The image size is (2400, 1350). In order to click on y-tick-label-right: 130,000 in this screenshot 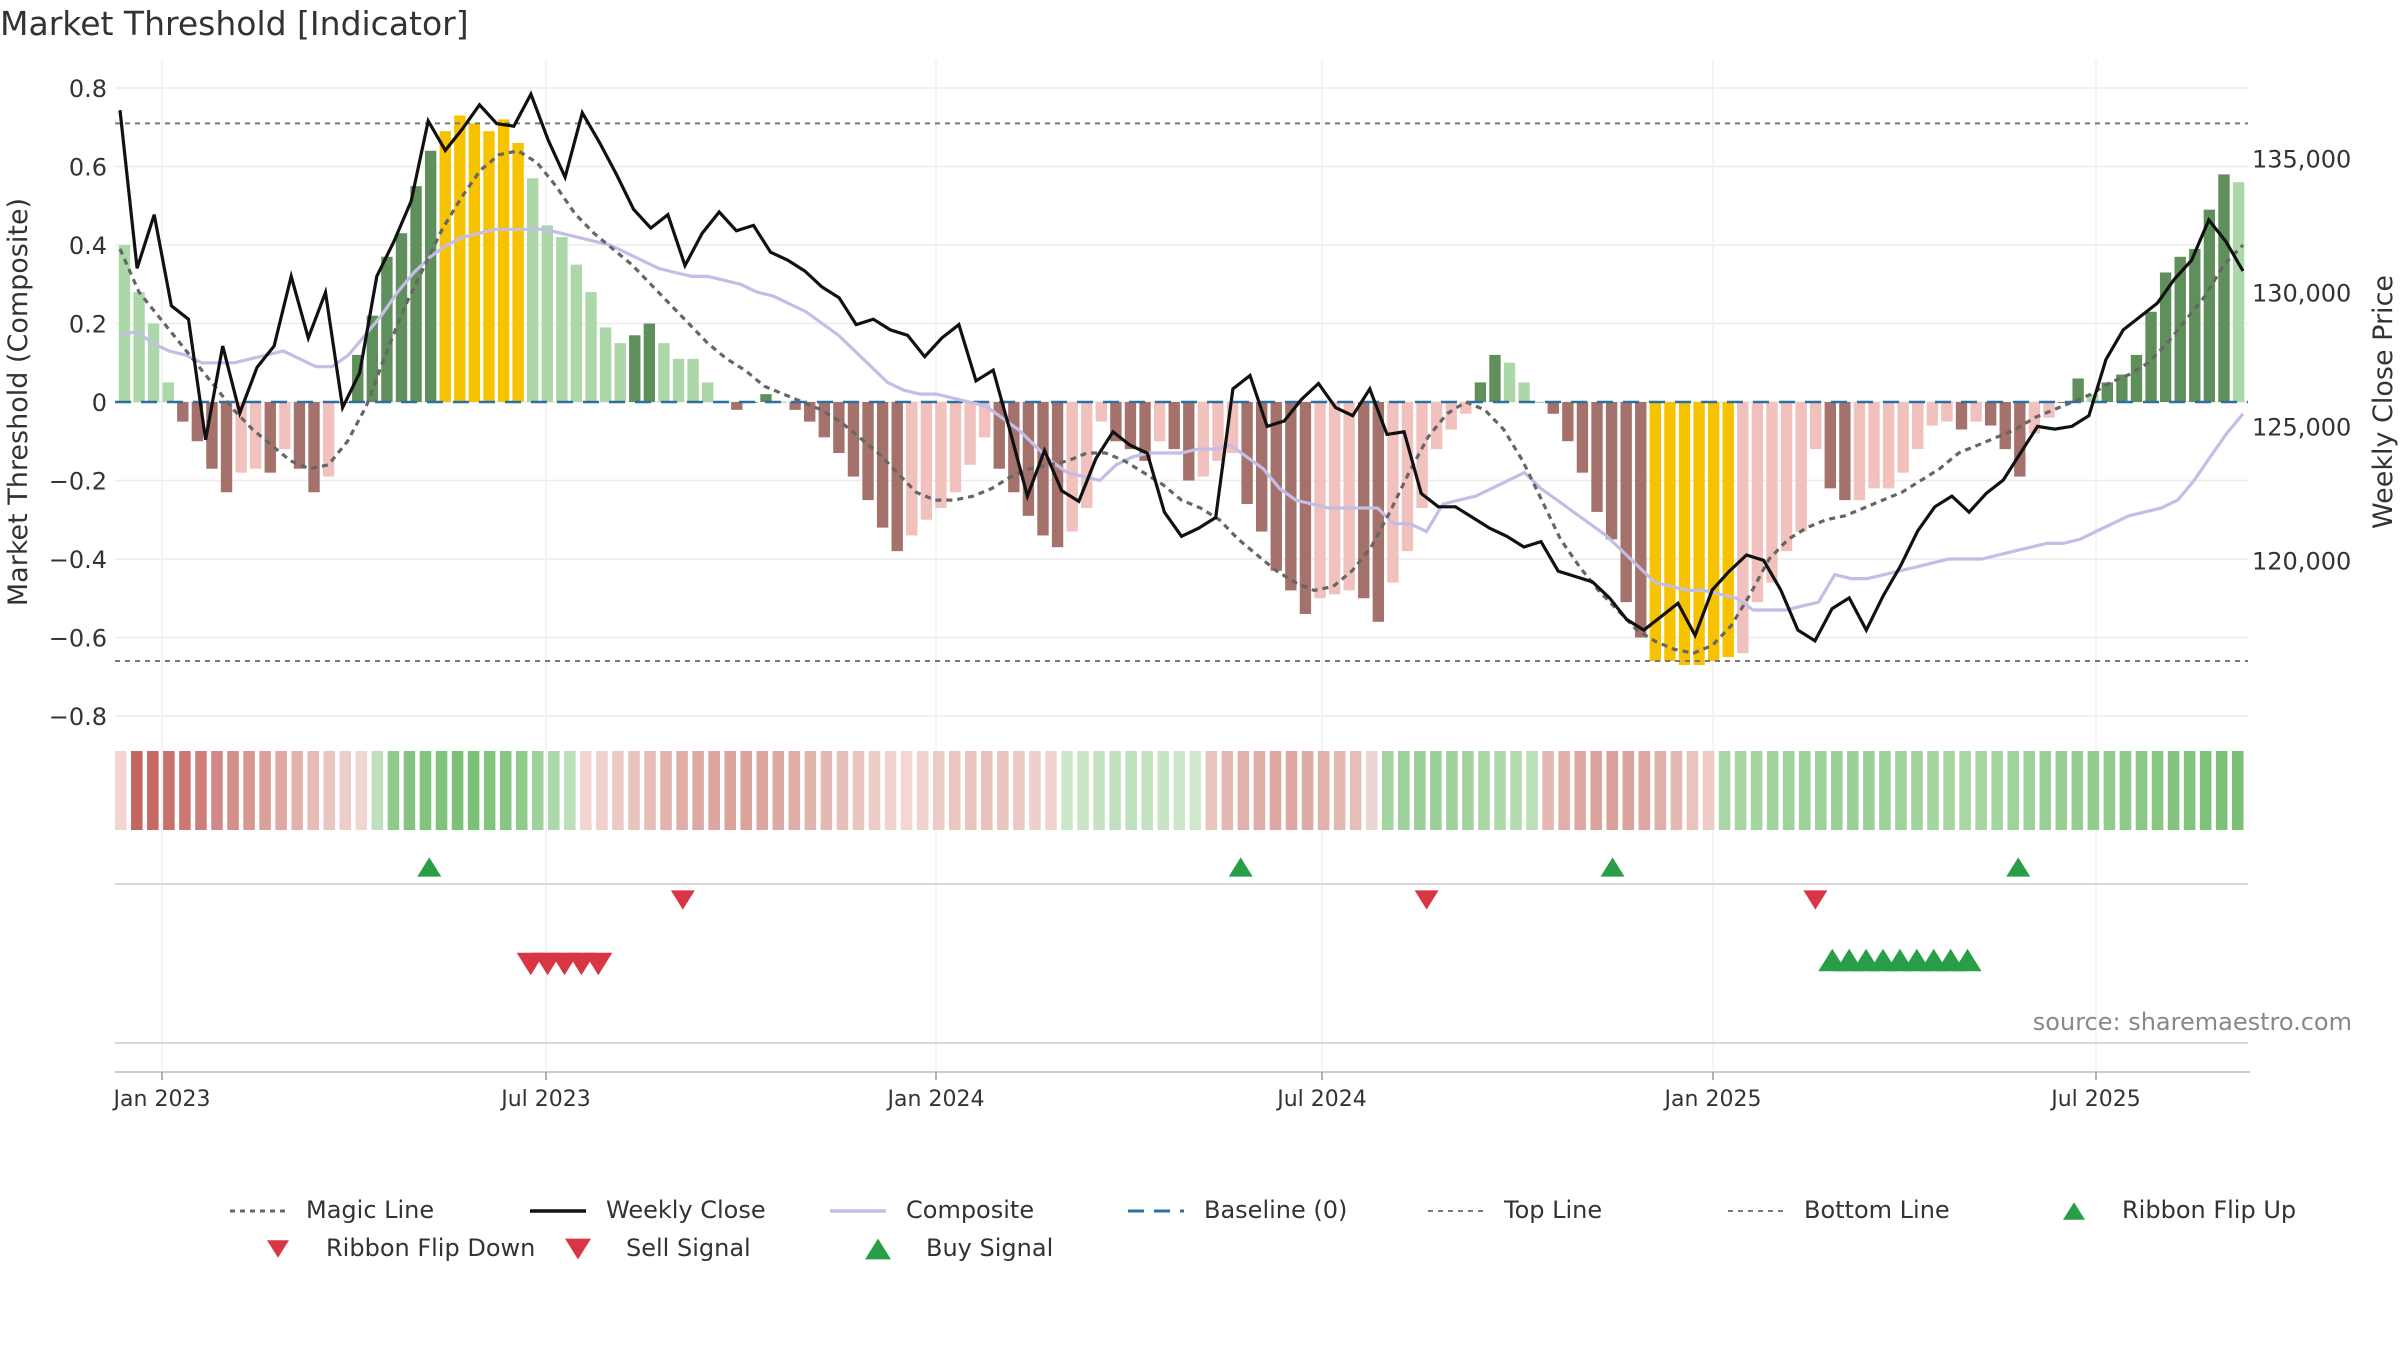, I will do `click(2301, 293)`.